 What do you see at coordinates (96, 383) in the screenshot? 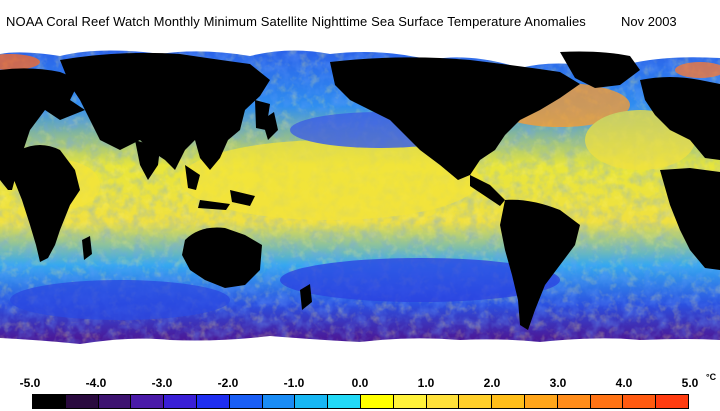
I see `colorbar-tick-label: -4.0` at bounding box center [96, 383].